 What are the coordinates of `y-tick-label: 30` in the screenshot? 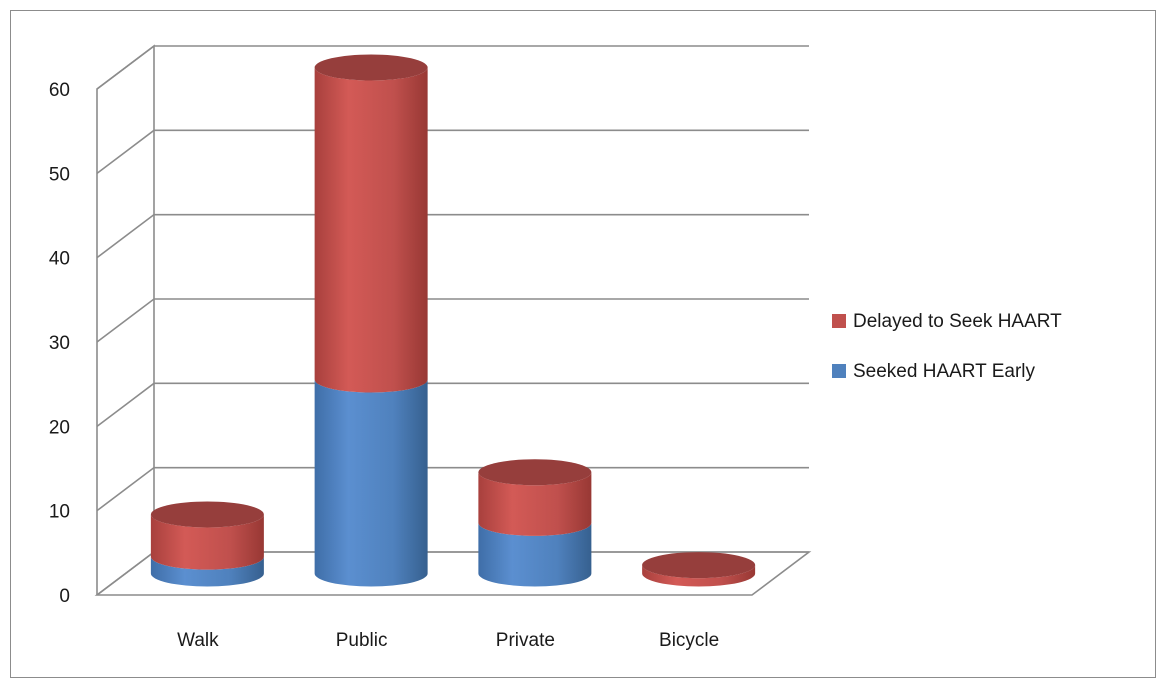 It's located at (59, 343).